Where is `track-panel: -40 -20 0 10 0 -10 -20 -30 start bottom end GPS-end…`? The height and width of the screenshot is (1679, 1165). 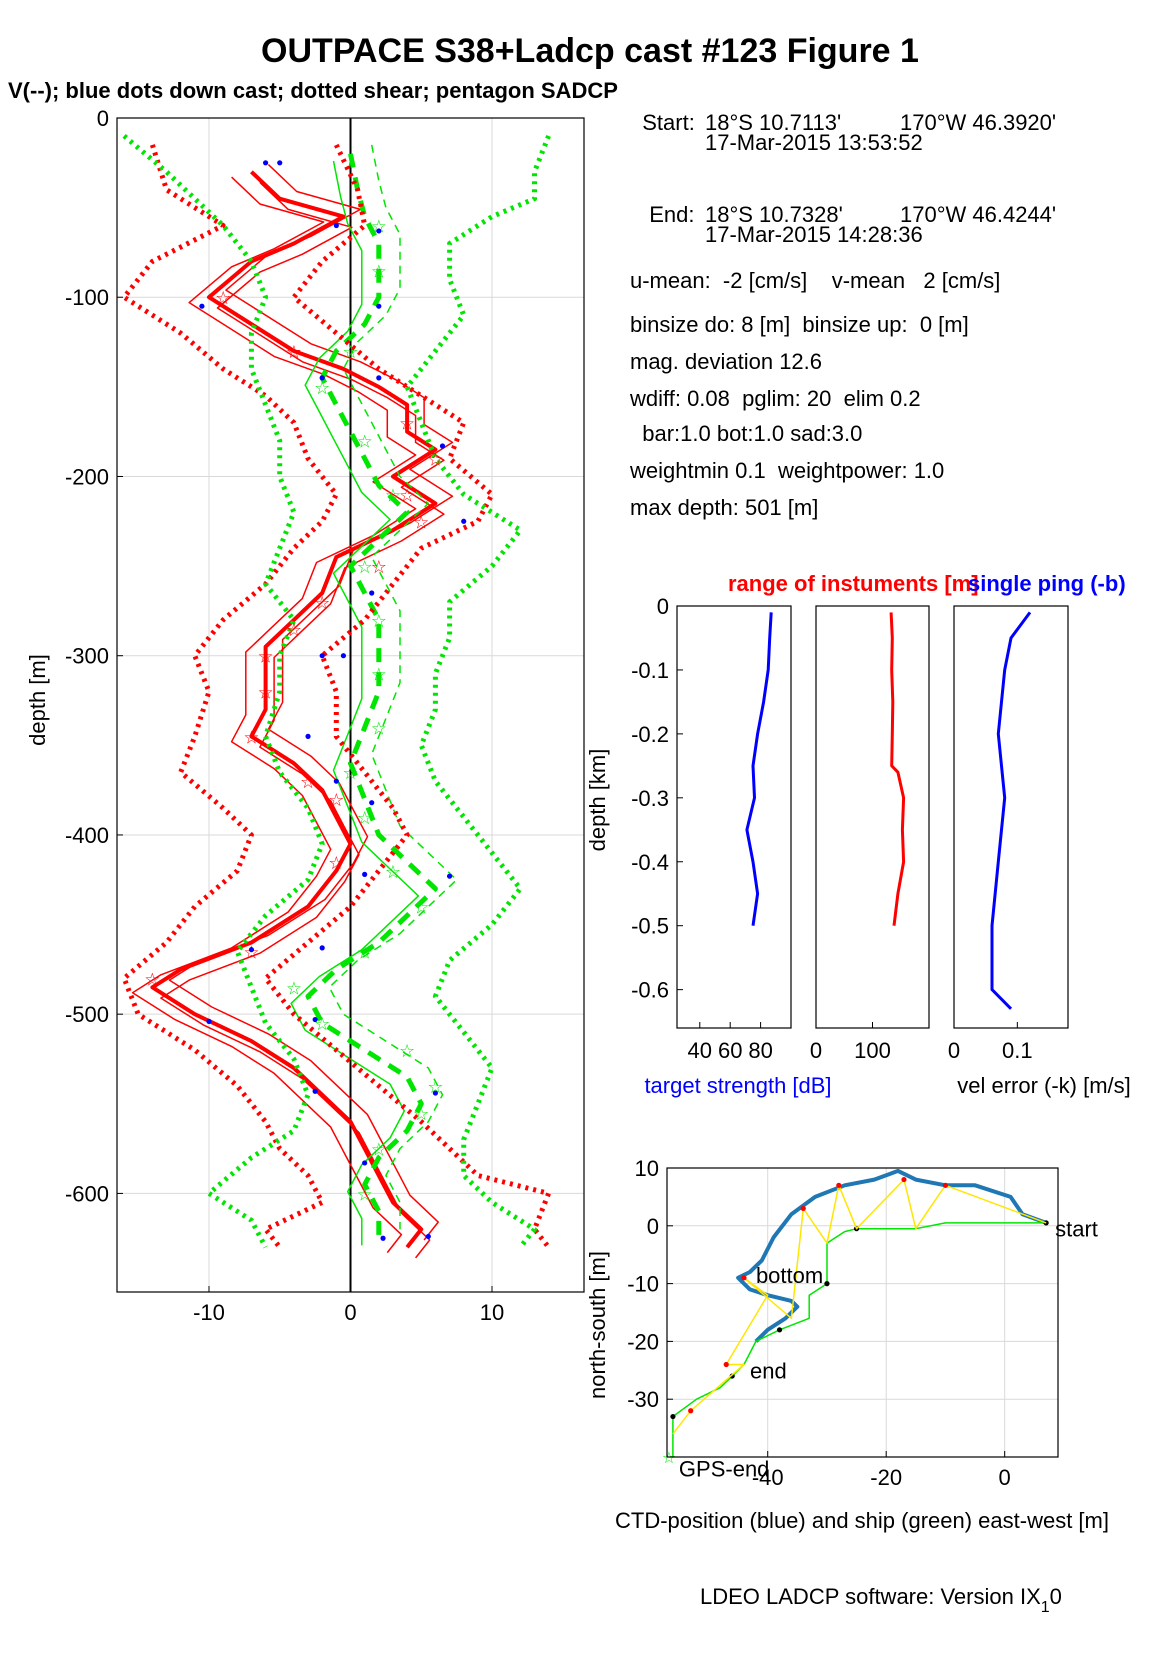
track-panel: -40 -20 0 10 0 -10 -20 -30 start bottom end GPS-end… is located at coordinates (862, 1323).